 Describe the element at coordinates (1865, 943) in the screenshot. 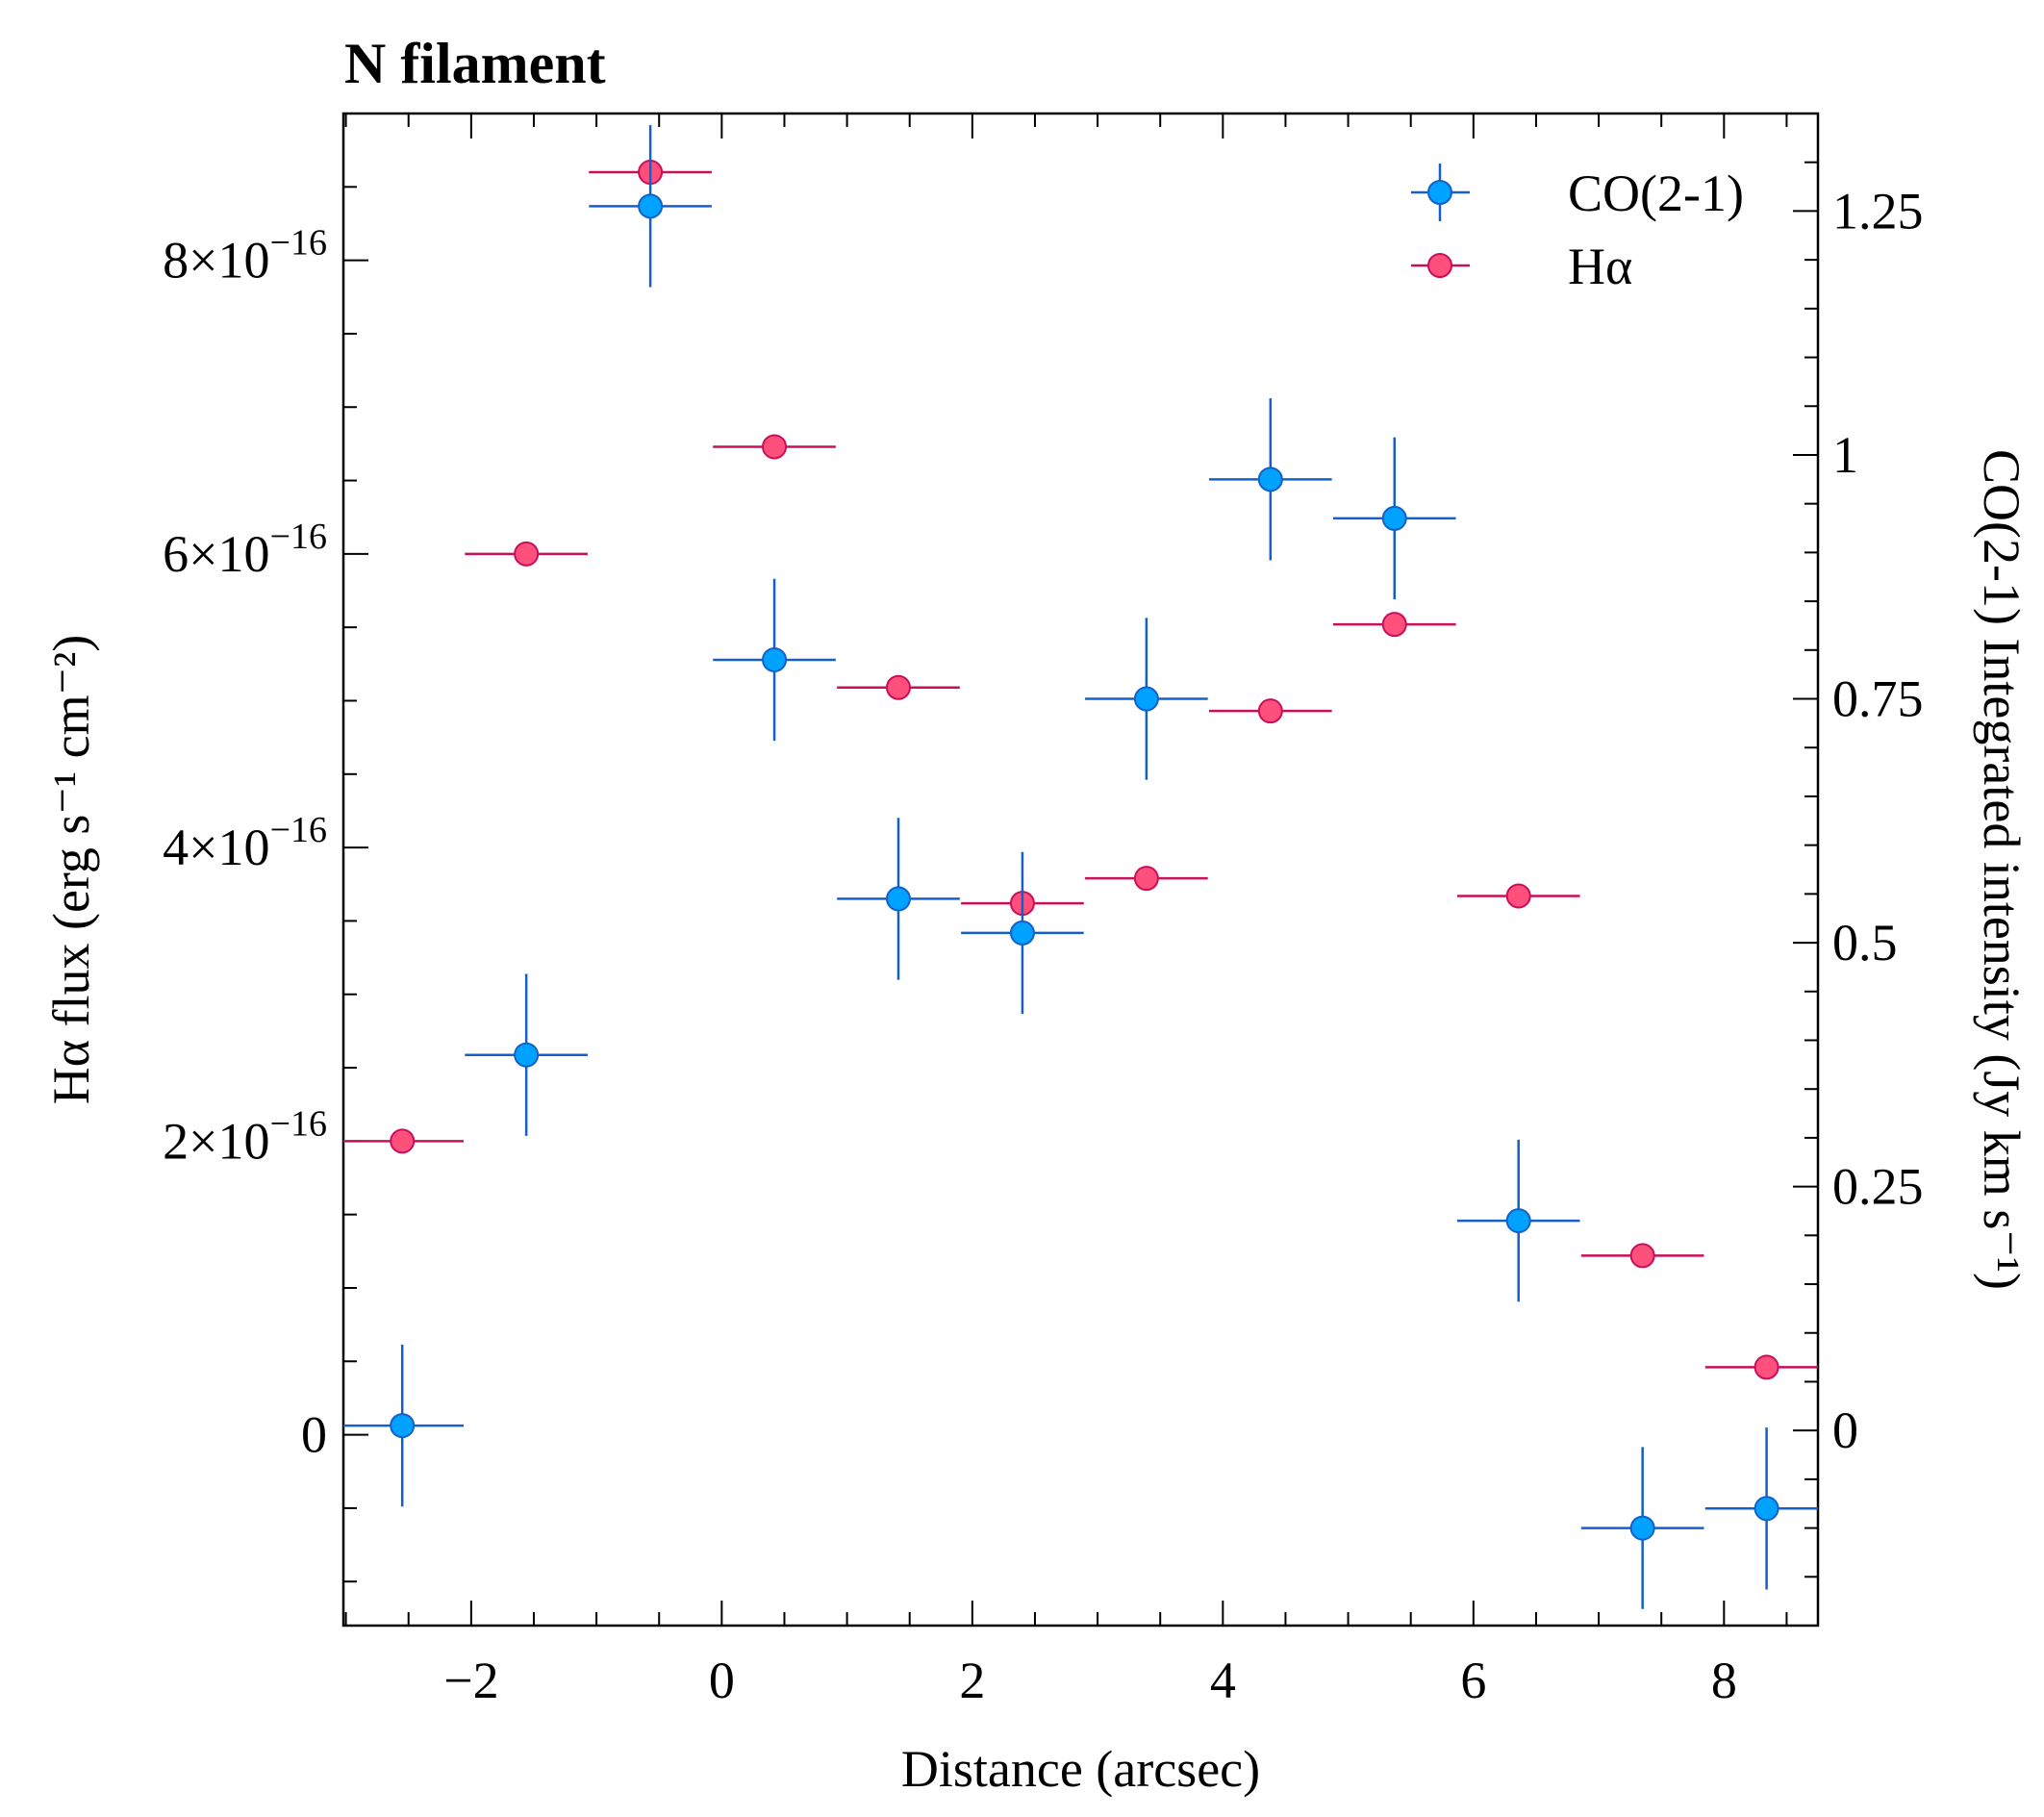

I see `right-tick-label: 0.5` at that location.